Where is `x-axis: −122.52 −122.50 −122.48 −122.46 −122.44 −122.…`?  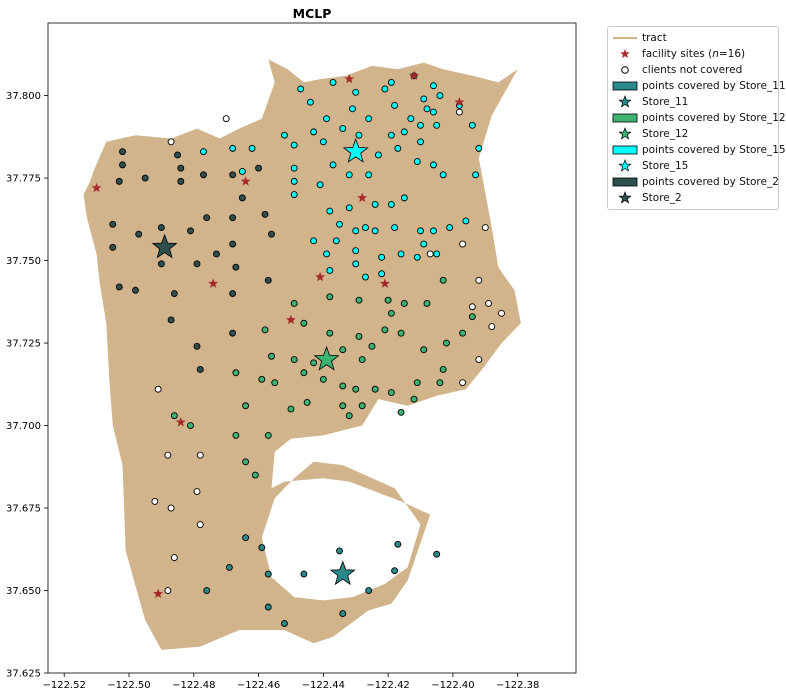 x-axis: −122.52 −122.50 −122.48 −122.46 −122.44 −122.… is located at coordinates (291, 682).